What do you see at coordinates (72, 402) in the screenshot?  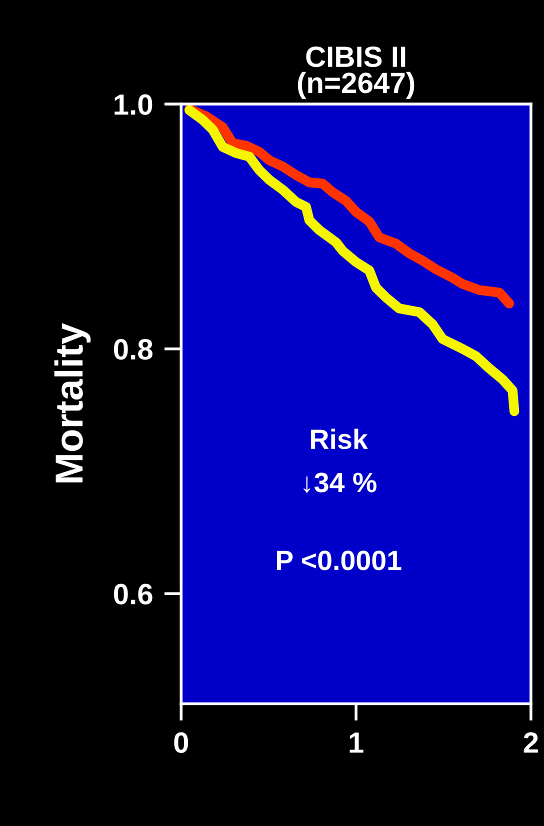 I see `y-axis-title: Mortality` at bounding box center [72, 402].